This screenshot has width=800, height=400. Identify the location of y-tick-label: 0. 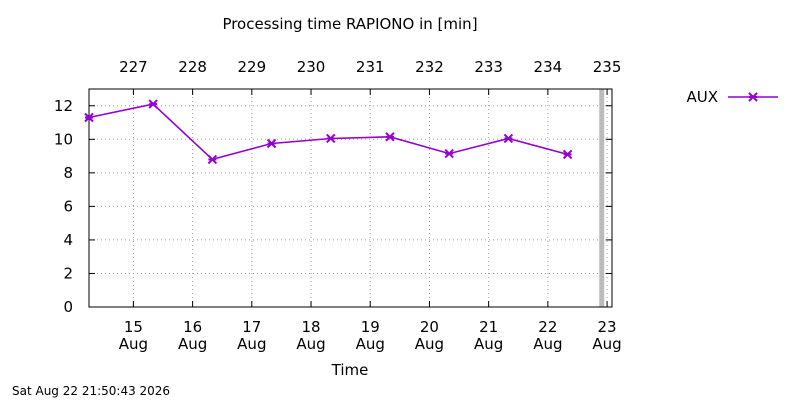
(68, 307).